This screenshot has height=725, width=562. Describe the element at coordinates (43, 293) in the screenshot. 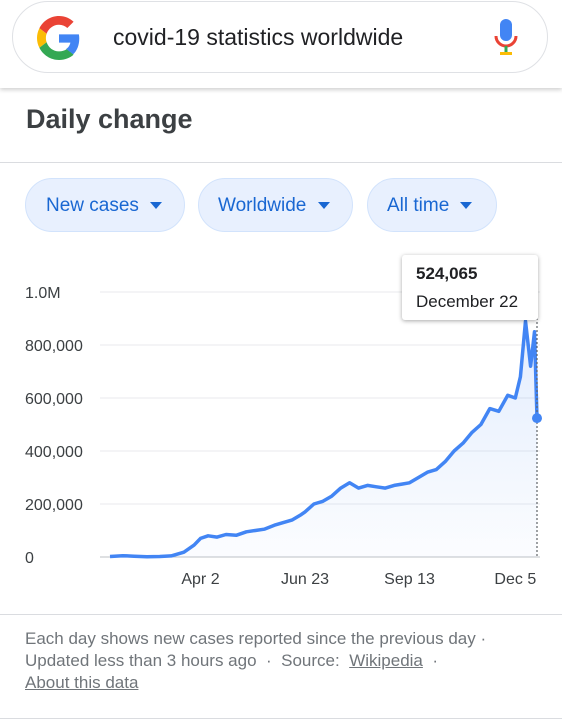

I see `y-tick-label: 1.0M` at that location.